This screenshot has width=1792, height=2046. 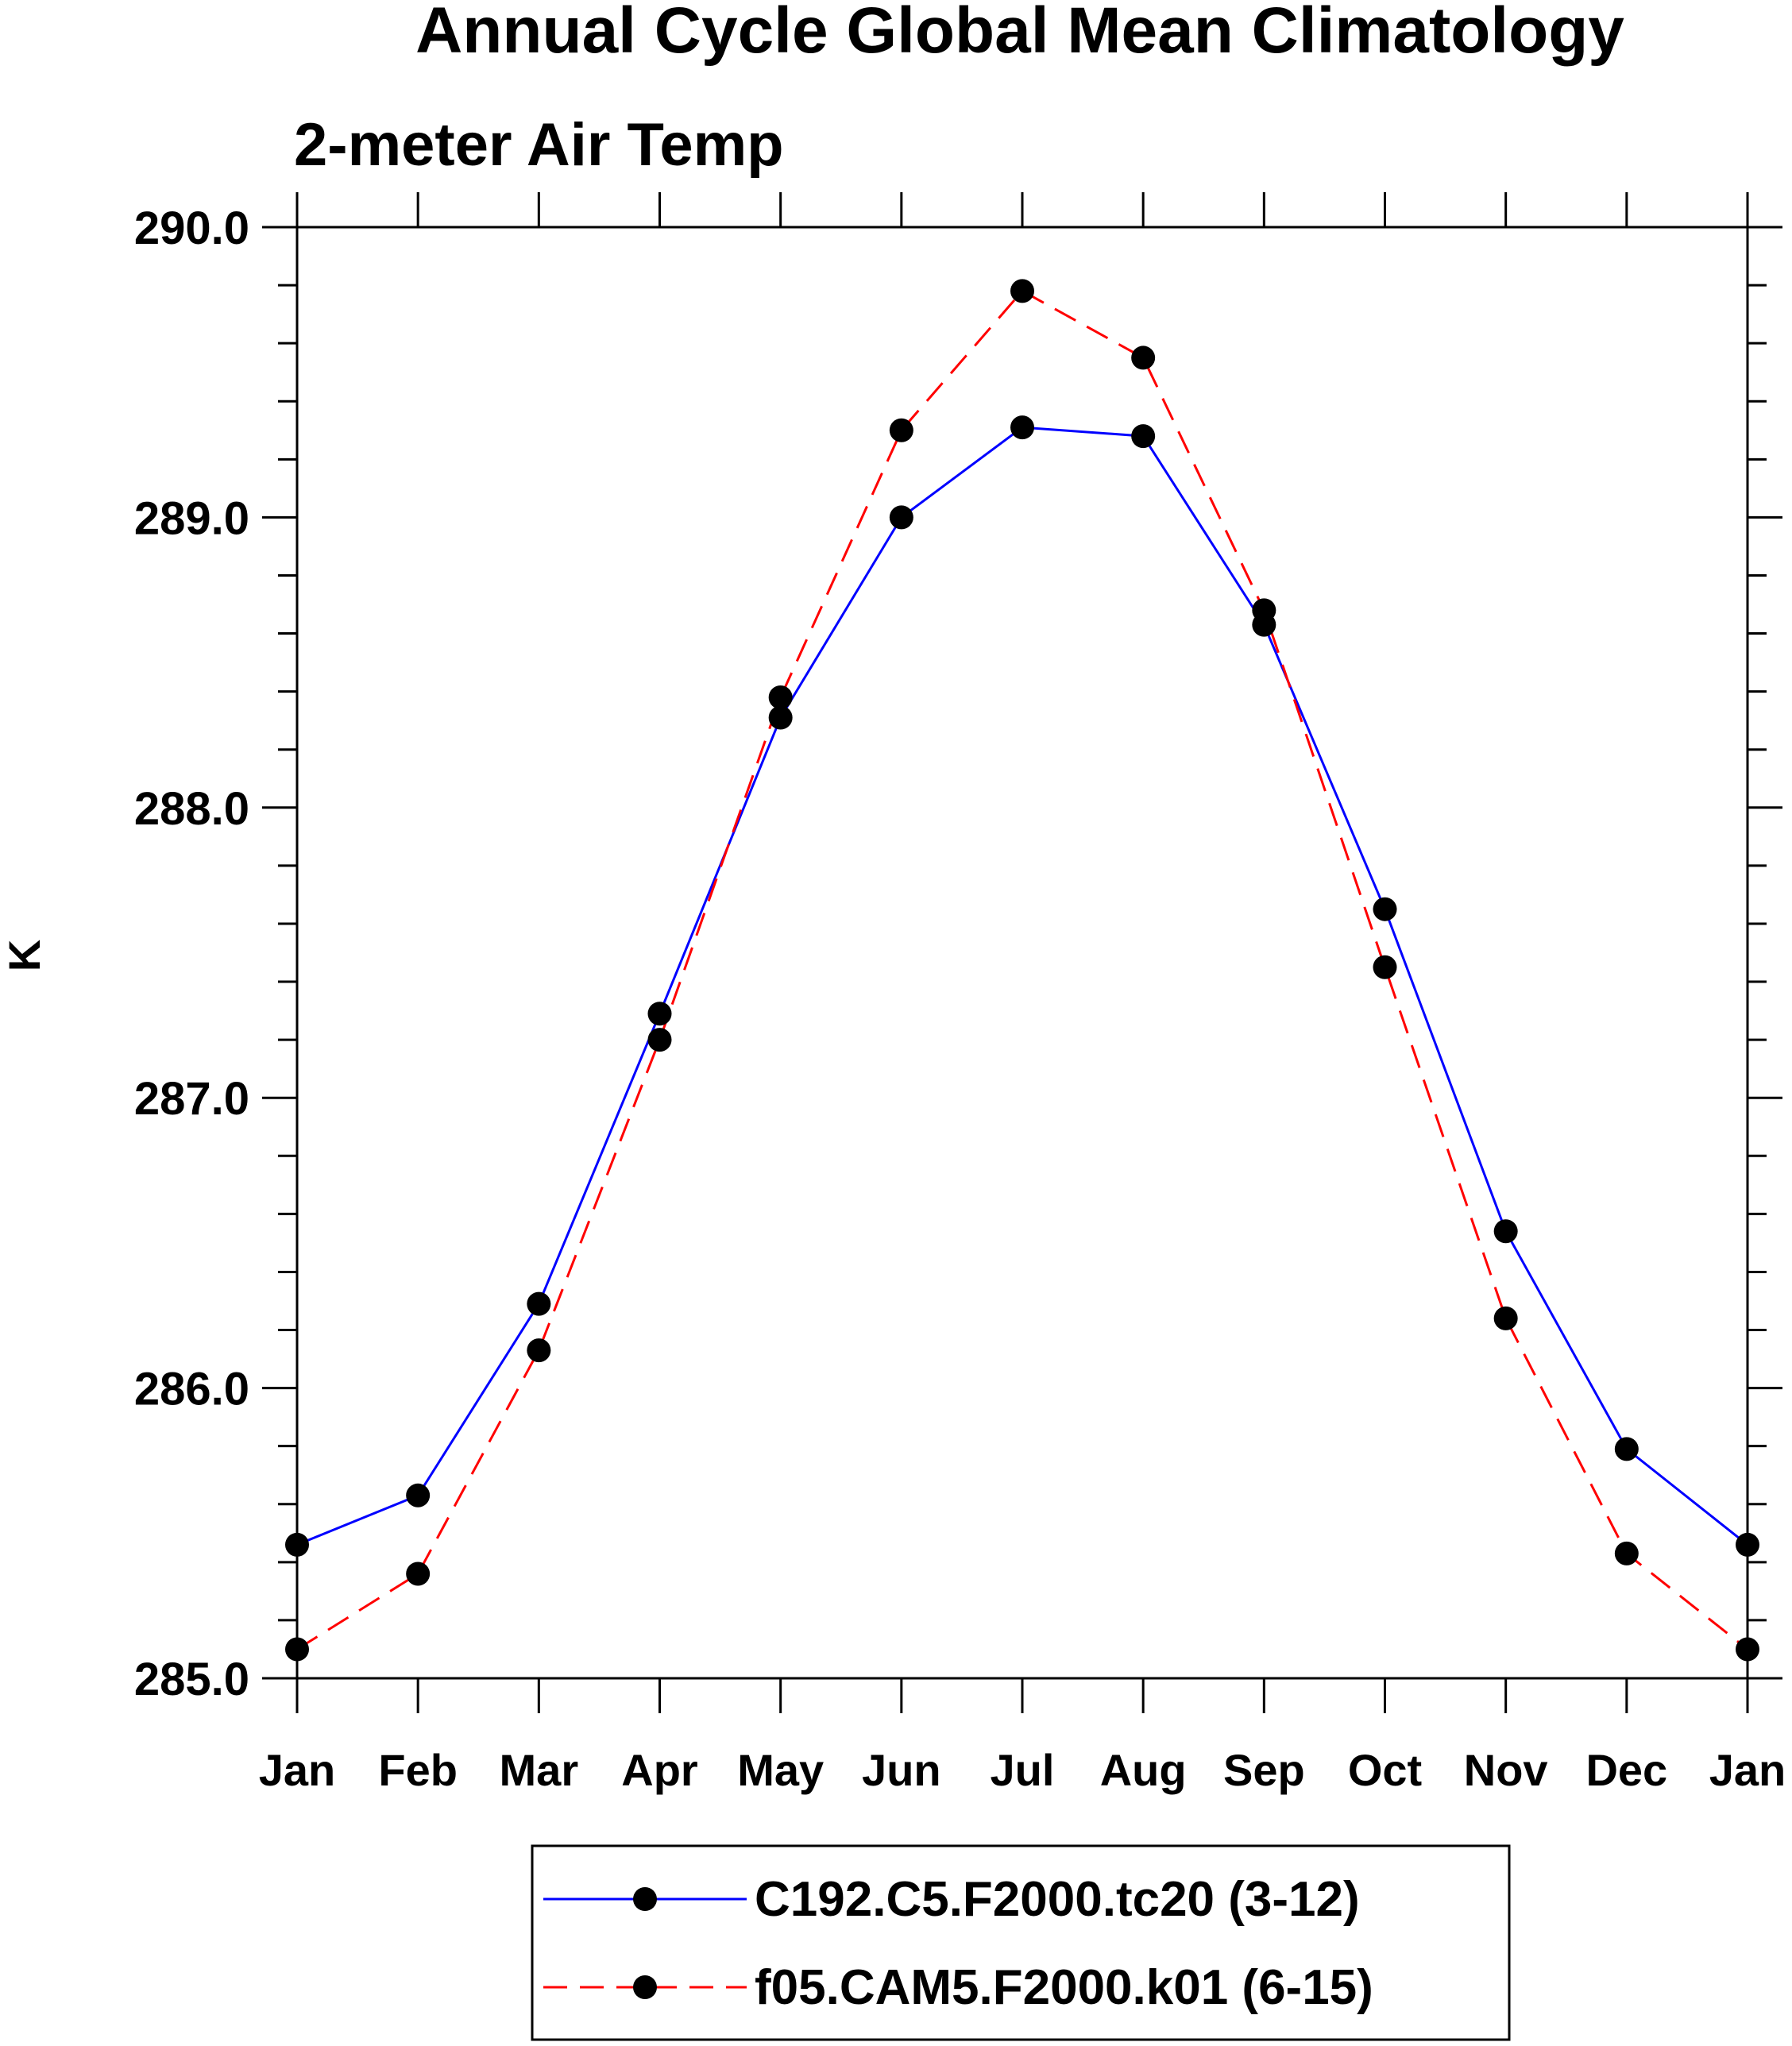 I want to click on legend-box, so click(x=1021, y=1942).